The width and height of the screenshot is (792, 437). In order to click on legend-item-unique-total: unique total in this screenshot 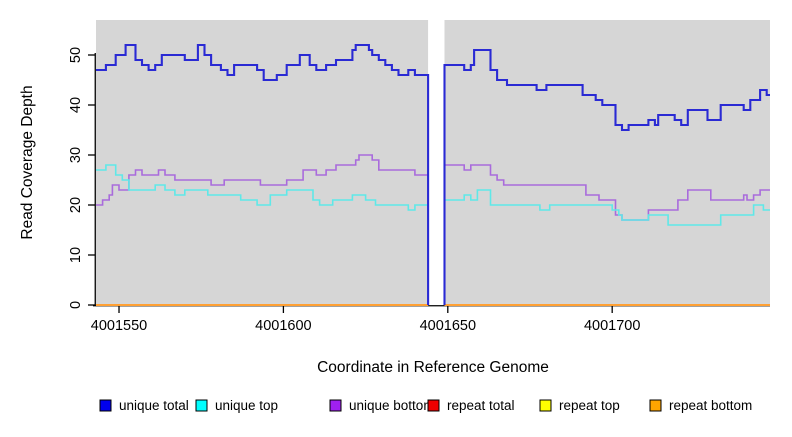, I will do `click(144, 405)`.